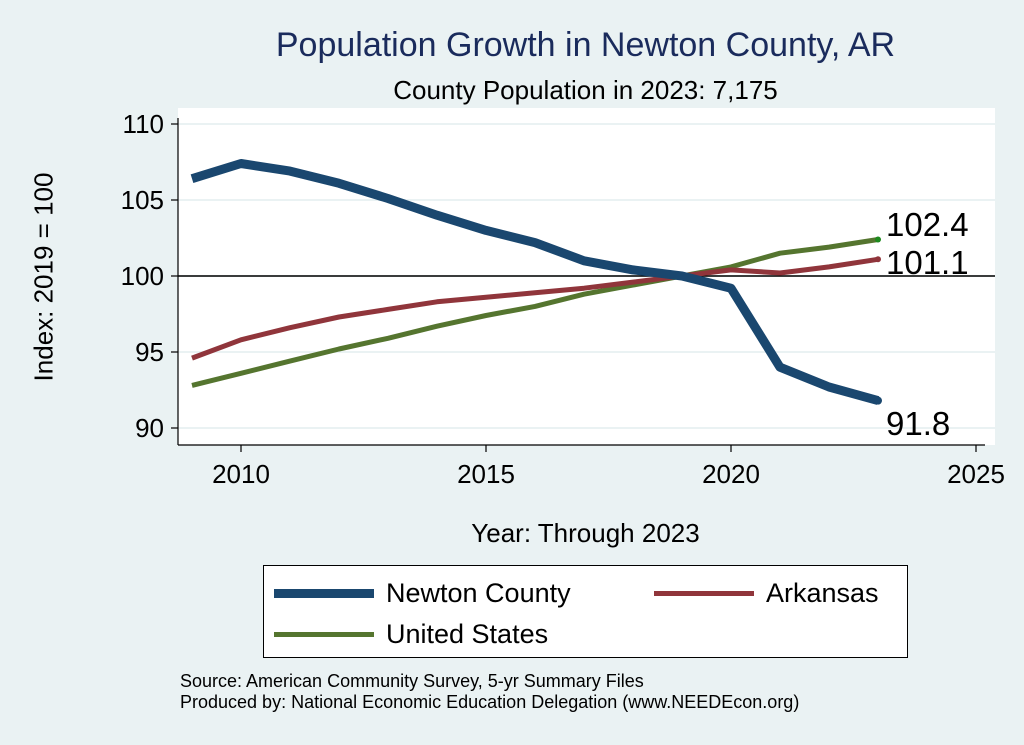 The height and width of the screenshot is (745, 1024). Describe the element at coordinates (976, 474) in the screenshot. I see `x-tick-label-2025: 2025` at that location.